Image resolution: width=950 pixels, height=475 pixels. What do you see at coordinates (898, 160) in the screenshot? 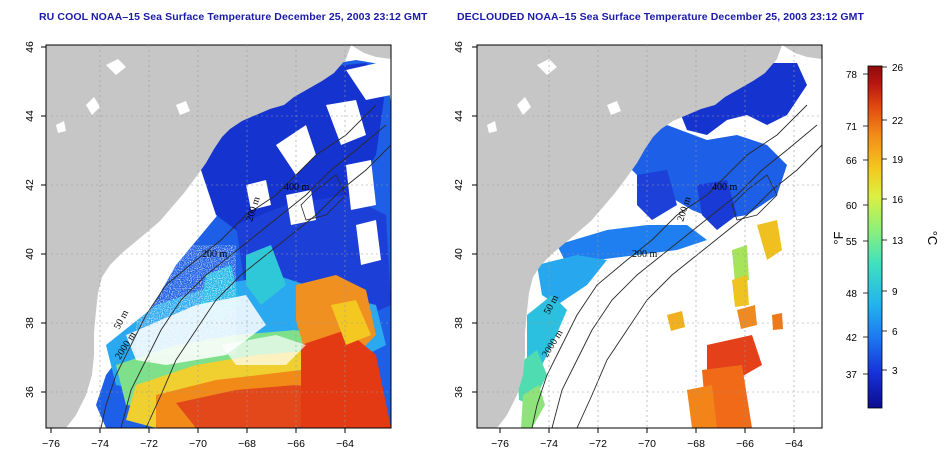
I see `celsius-tick: 19` at bounding box center [898, 160].